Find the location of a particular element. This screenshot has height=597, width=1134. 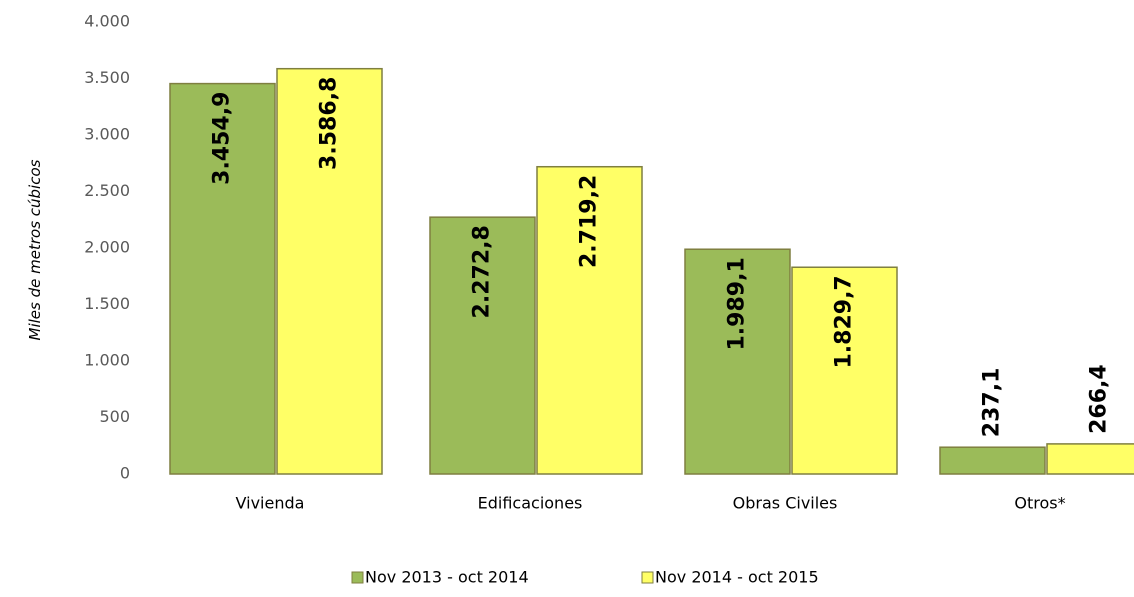

legend-label: Nov 2013 - oct 2014 is located at coordinates (447, 577).